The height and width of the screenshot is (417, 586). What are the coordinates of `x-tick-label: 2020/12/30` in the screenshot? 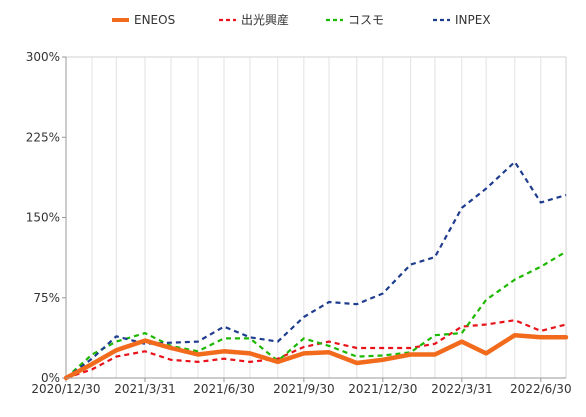 It's located at (65, 389).